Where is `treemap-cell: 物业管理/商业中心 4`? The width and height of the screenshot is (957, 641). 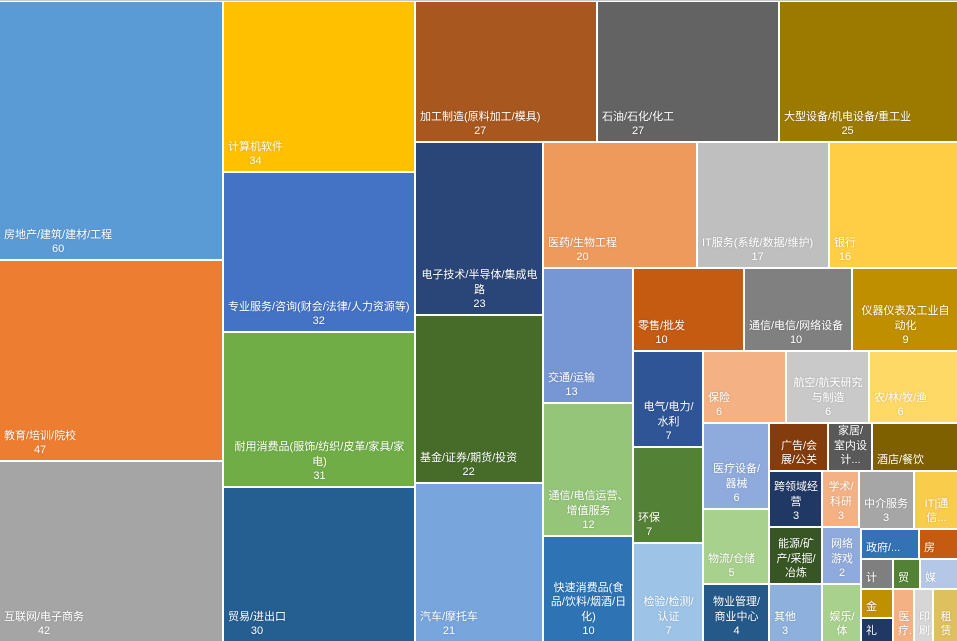 treemap-cell: 物业管理/商业中心 4 is located at coordinates (736, 613).